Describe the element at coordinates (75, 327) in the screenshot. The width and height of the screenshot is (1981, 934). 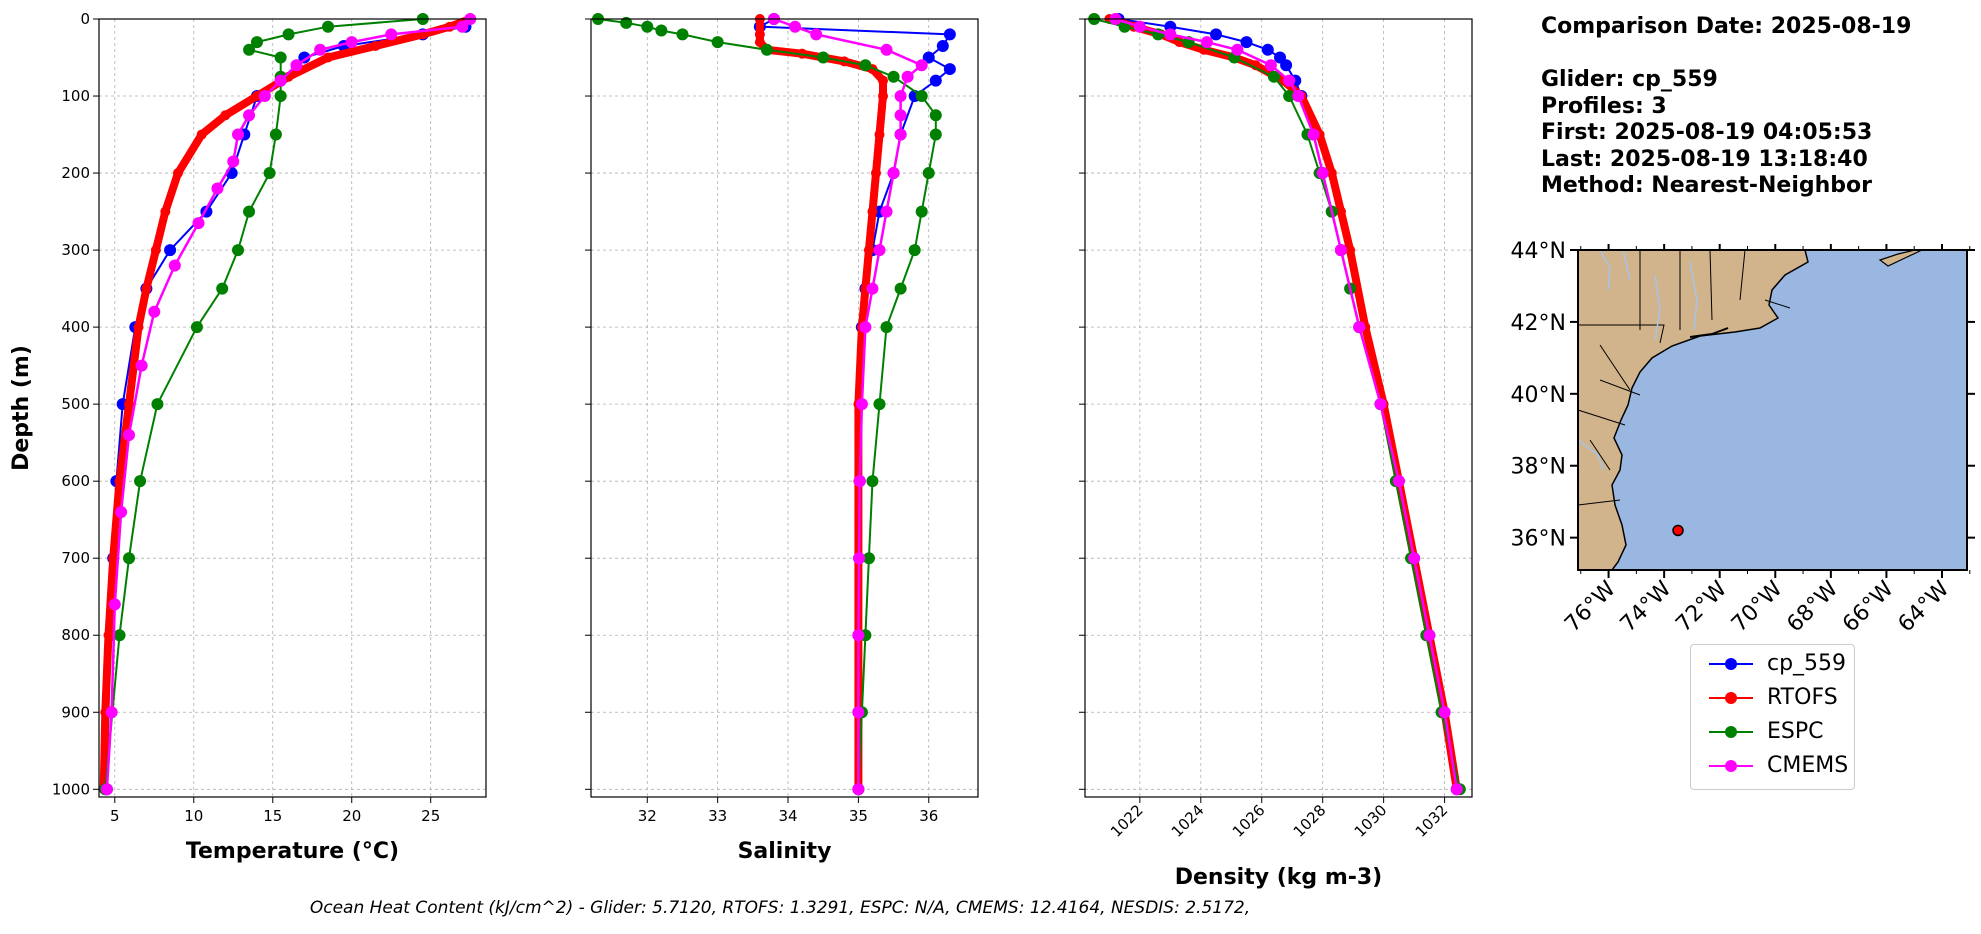
I see `y-tick-label: 400` at that location.